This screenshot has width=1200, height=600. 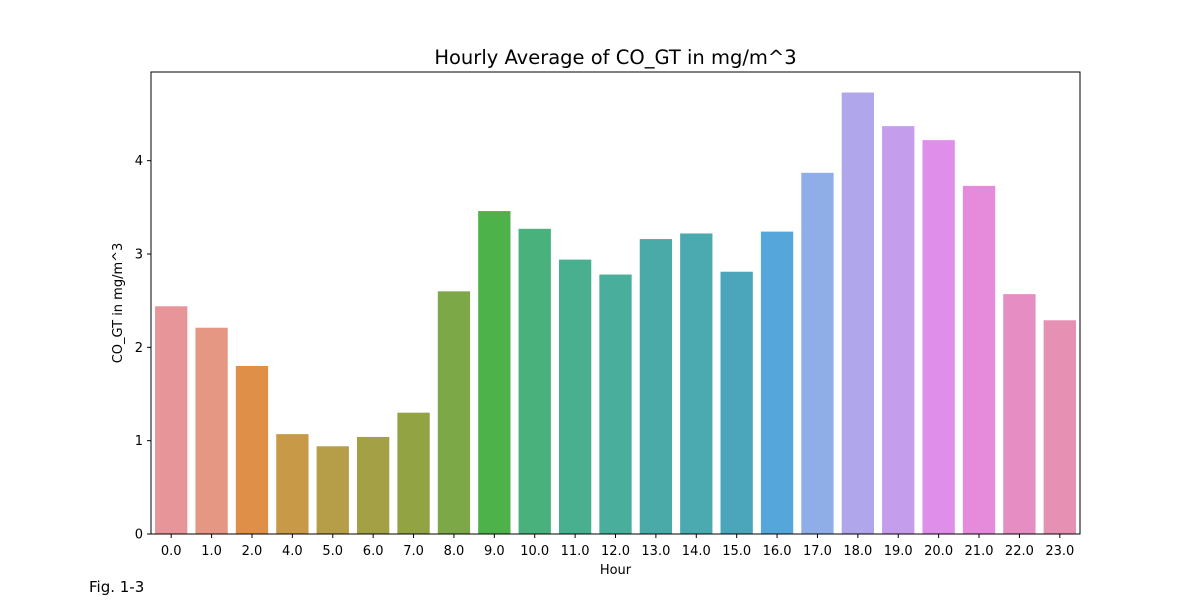 I want to click on bar-21.0, so click(x=979, y=359).